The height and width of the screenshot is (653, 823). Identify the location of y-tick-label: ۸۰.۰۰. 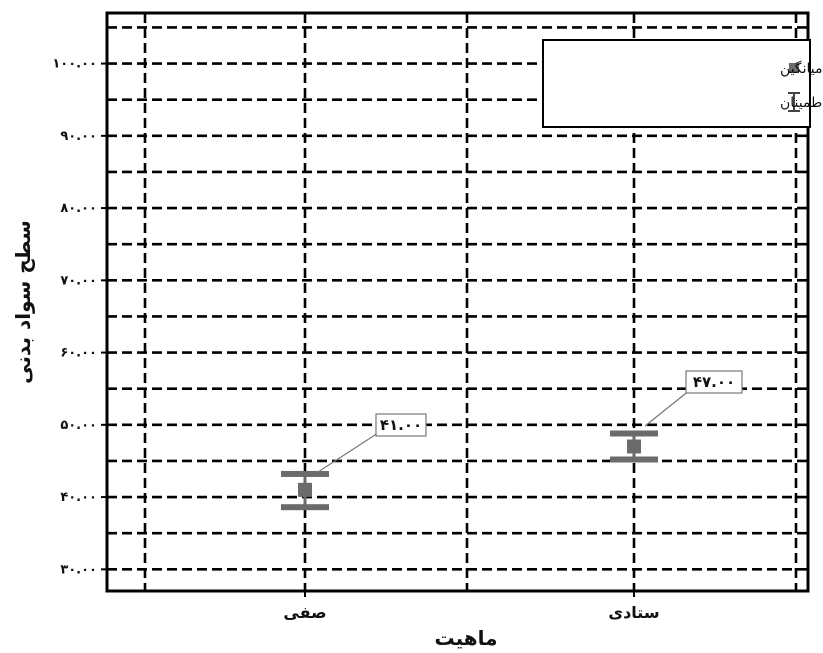
(78, 208).